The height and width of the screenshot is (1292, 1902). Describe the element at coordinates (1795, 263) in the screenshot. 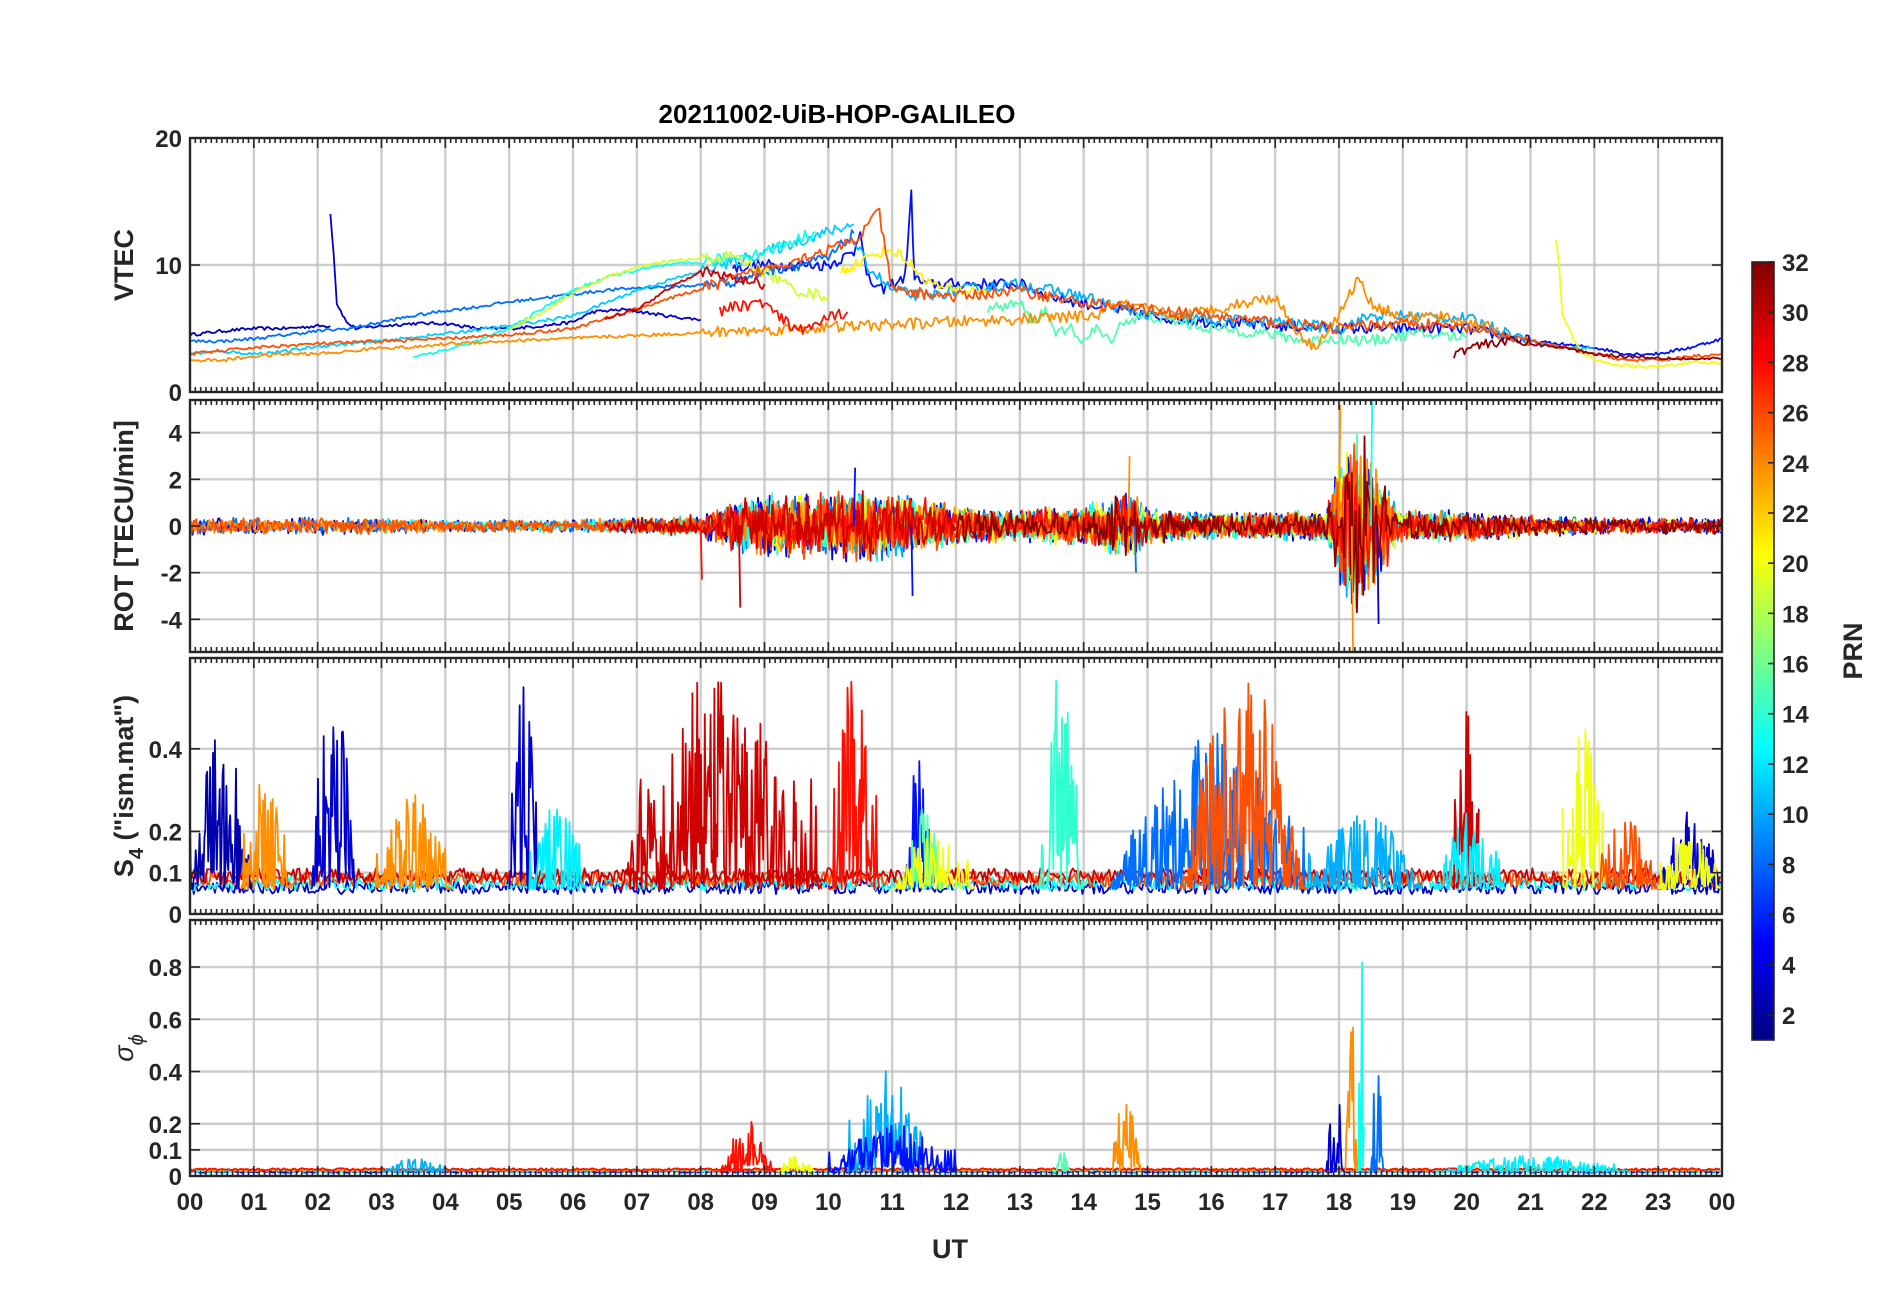

I see `colorbar-tick-label: 32` at that location.